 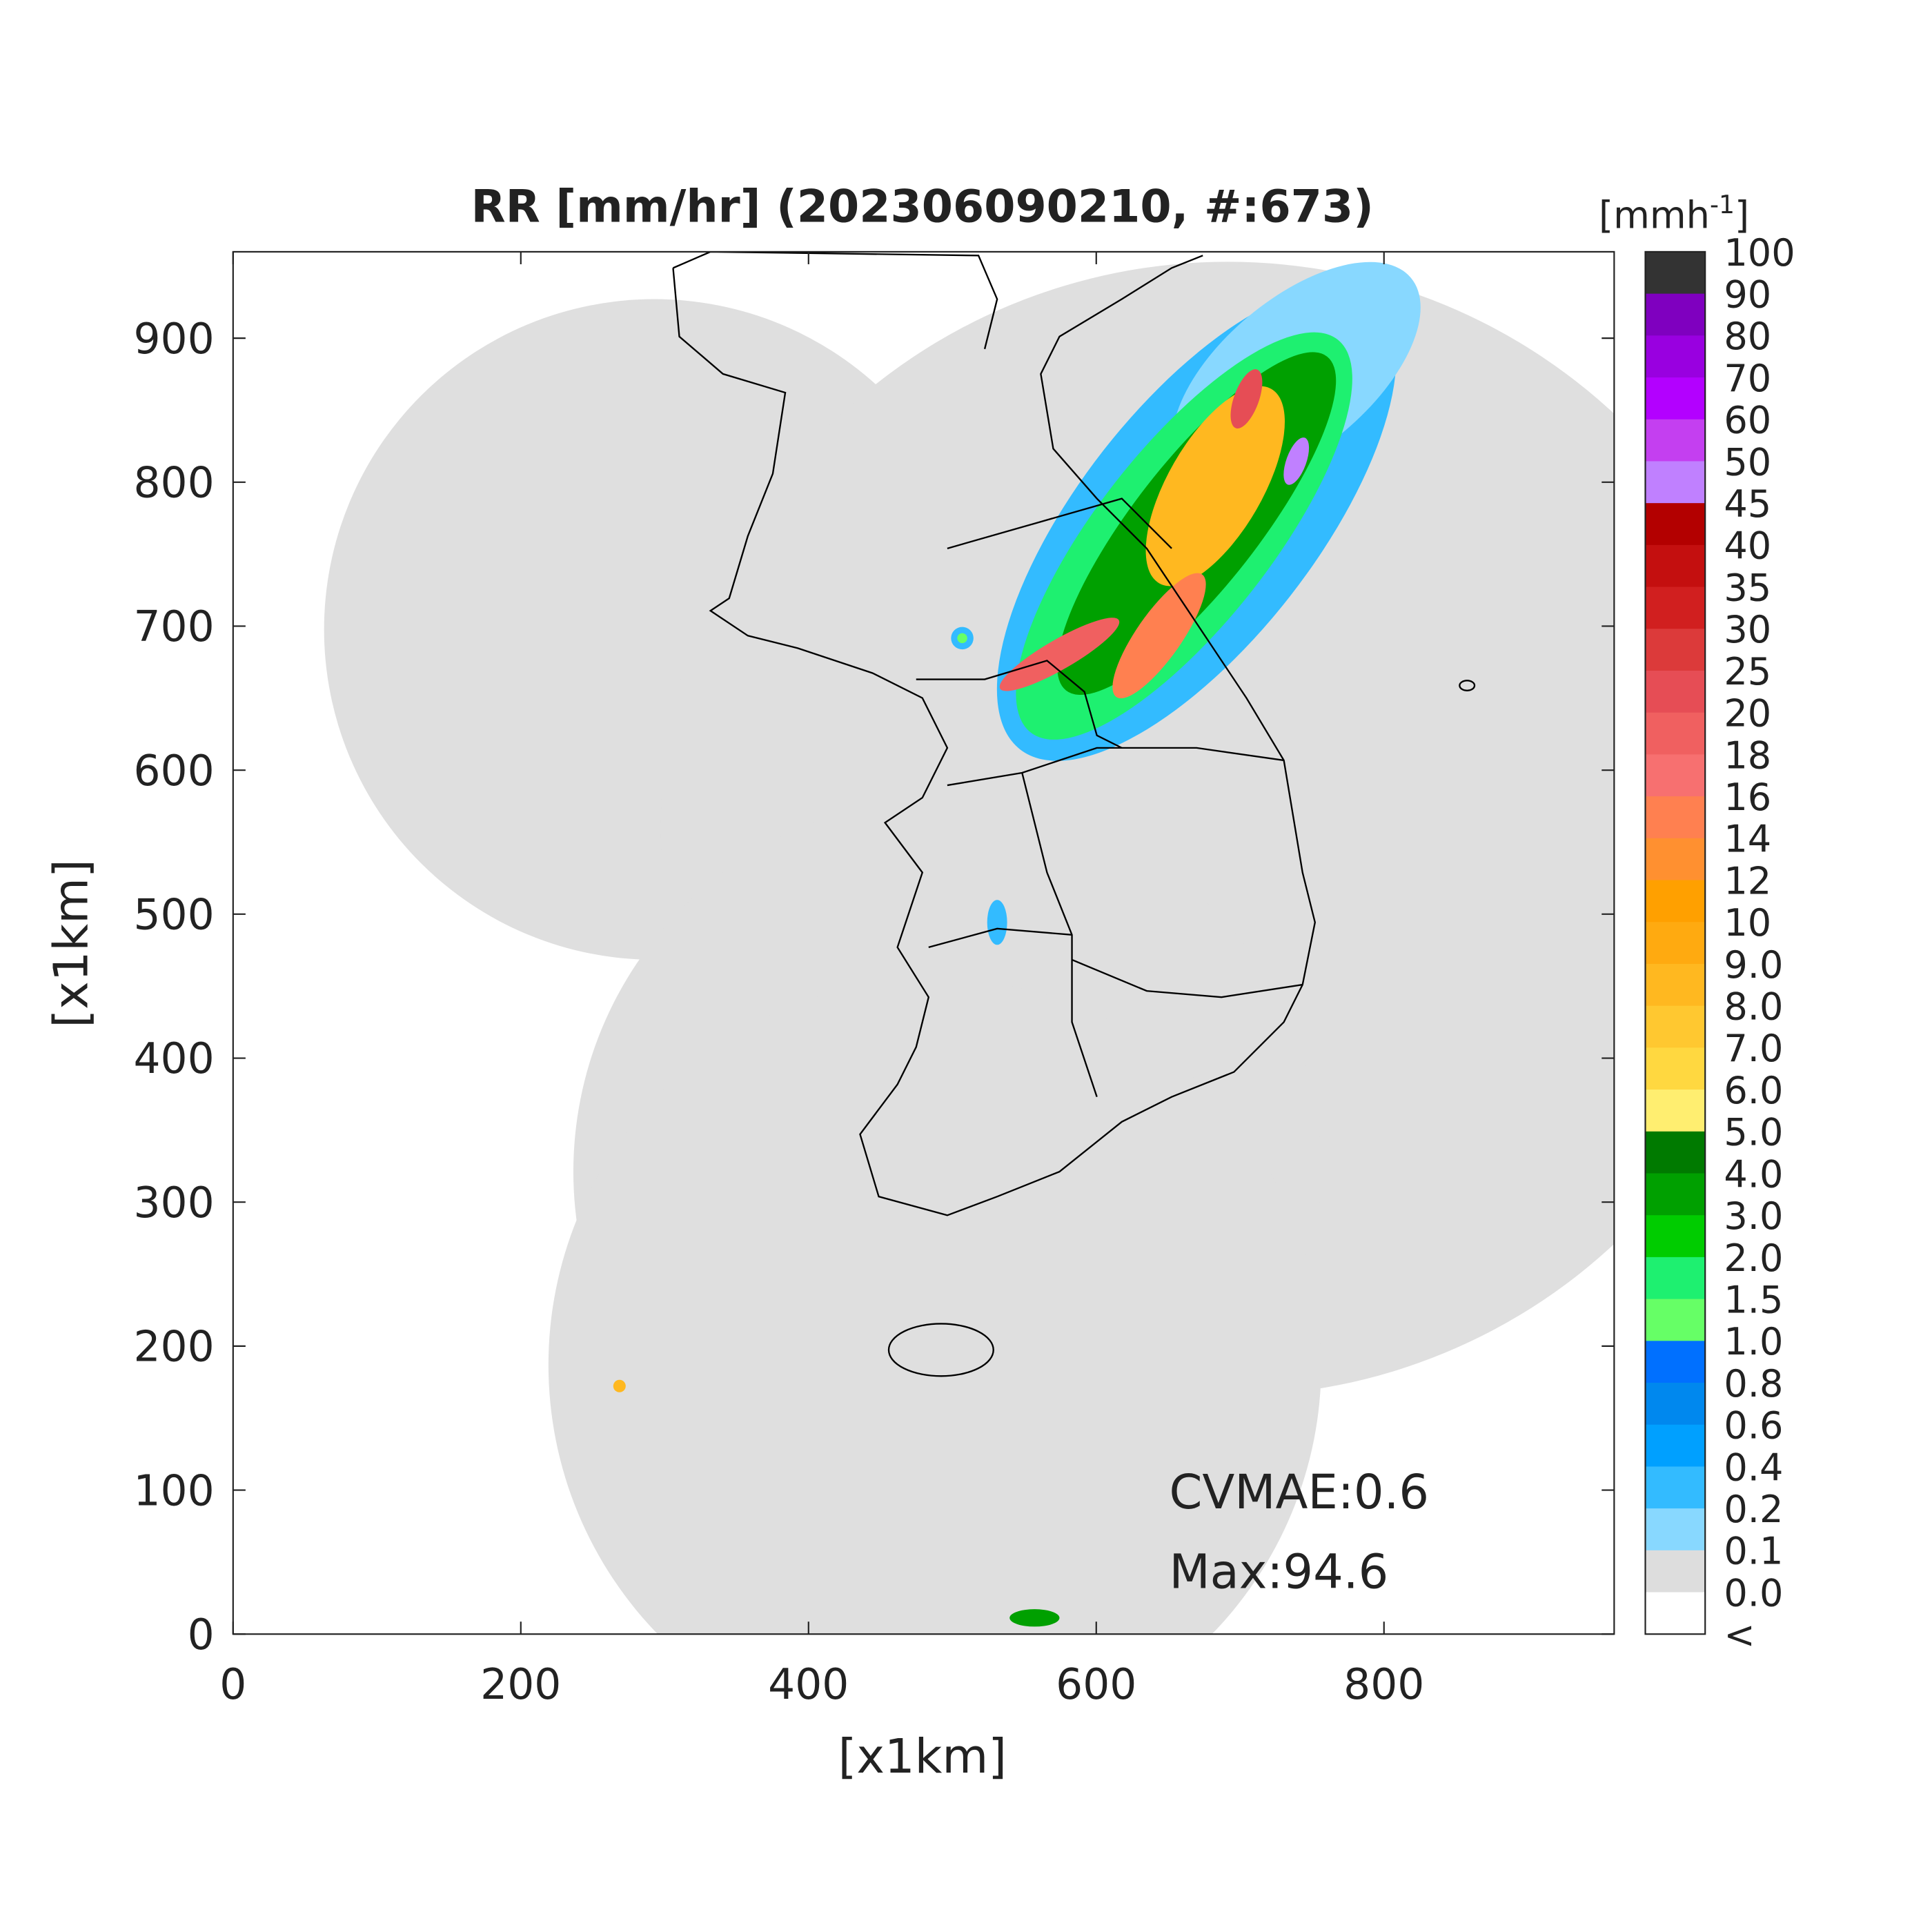 What do you see at coordinates (808, 1684) in the screenshot?
I see `x-tick-label: 400` at bounding box center [808, 1684].